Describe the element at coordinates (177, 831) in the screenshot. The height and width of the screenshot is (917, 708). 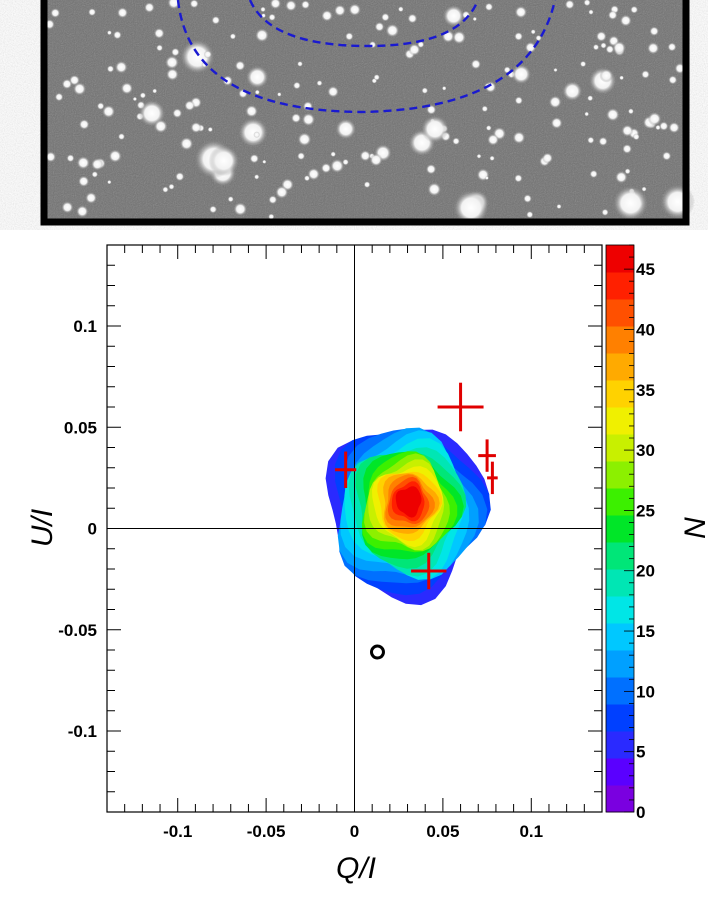
I see `x-tick-label: -0.1` at that location.